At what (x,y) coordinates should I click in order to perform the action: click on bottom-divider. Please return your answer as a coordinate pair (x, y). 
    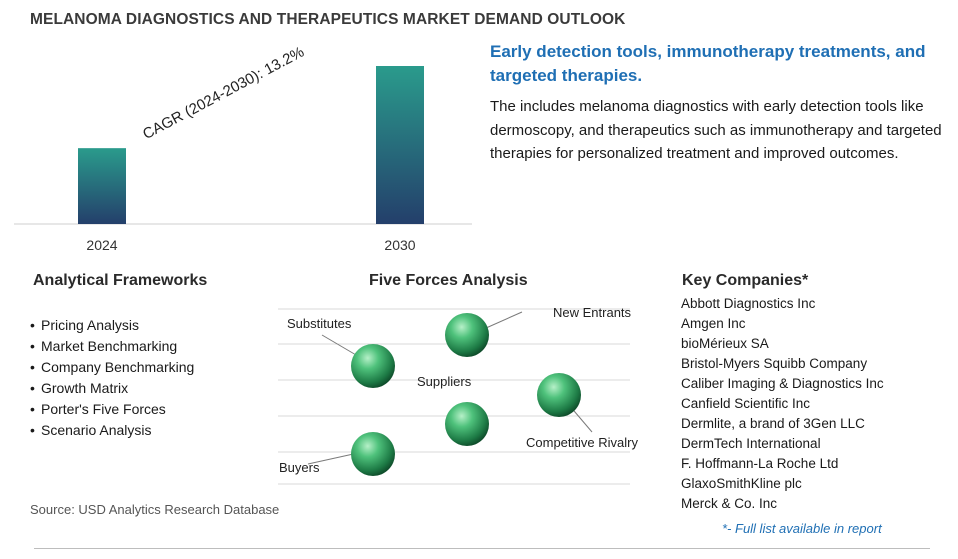
    Looking at the image, I should click on (482, 548).